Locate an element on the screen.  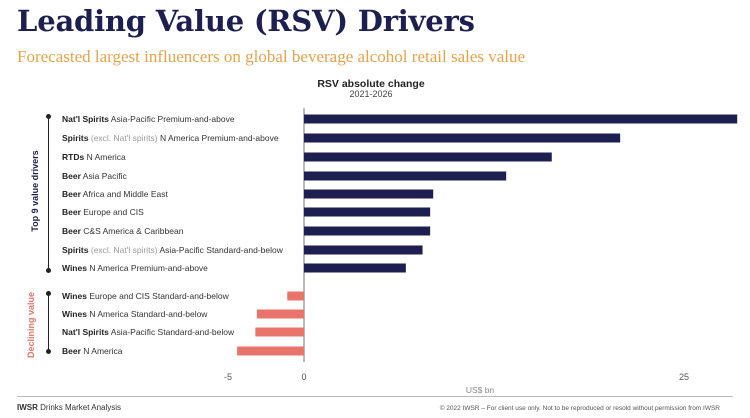
category-label-detail: C&S America & Caribbean is located at coordinates (132, 231).